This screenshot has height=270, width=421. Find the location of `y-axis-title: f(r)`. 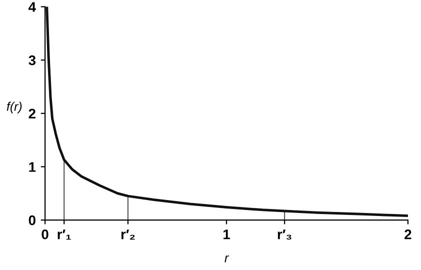

y-axis-title: f(r) is located at coordinates (14, 108).